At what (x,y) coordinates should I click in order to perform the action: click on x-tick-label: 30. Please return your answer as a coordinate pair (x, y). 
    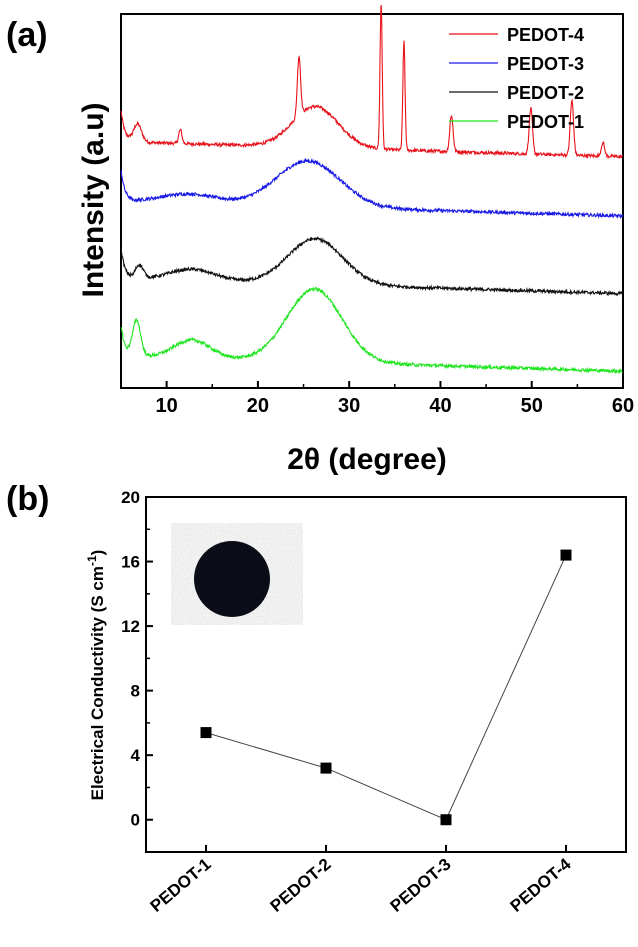
    Looking at the image, I should click on (349, 406).